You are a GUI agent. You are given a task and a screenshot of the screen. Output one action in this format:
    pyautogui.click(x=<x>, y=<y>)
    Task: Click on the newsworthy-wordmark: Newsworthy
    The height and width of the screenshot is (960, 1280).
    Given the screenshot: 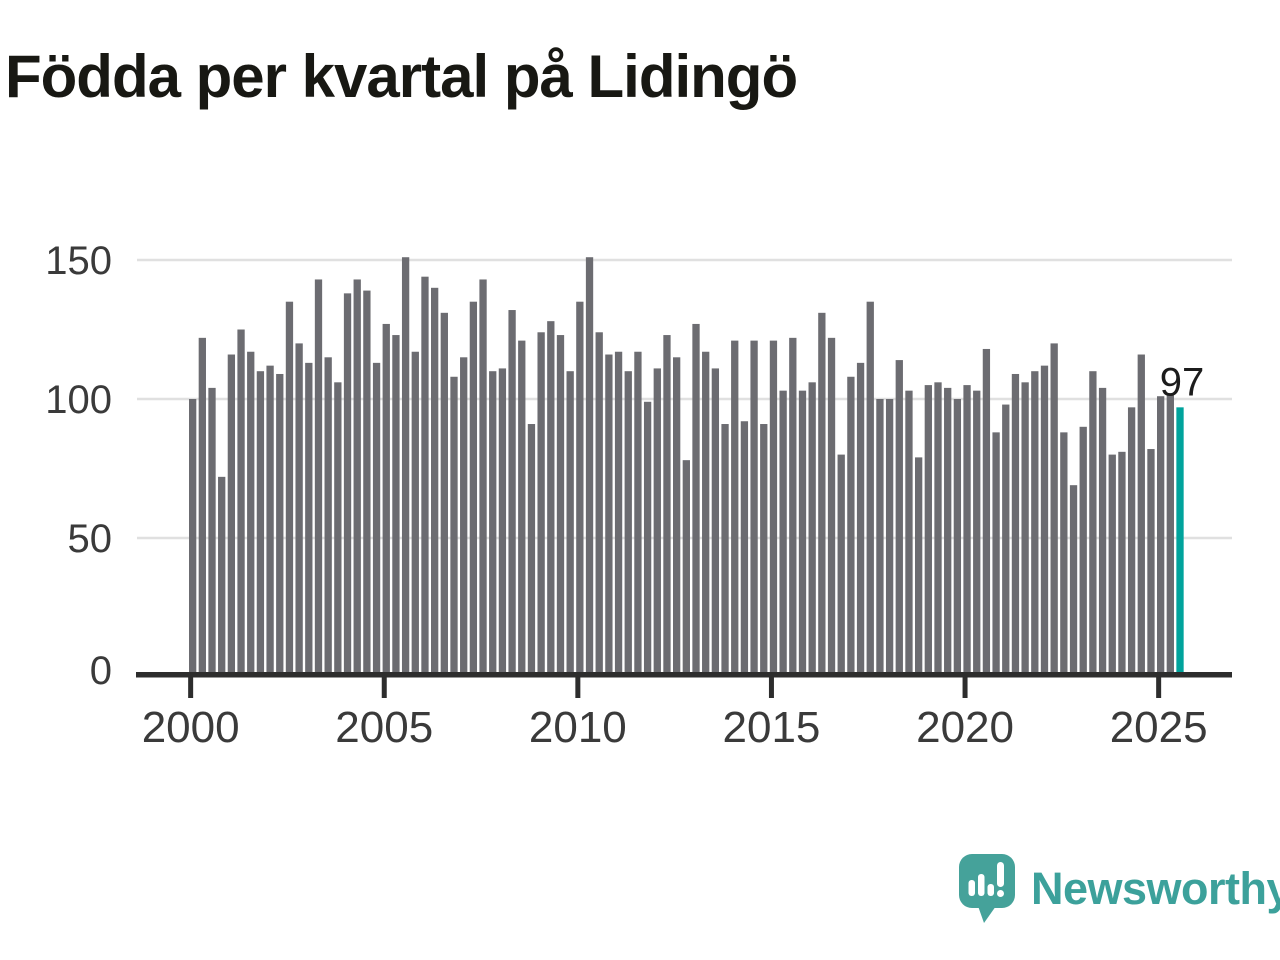 What is the action you would take?
    pyautogui.click(x=1155, y=888)
    